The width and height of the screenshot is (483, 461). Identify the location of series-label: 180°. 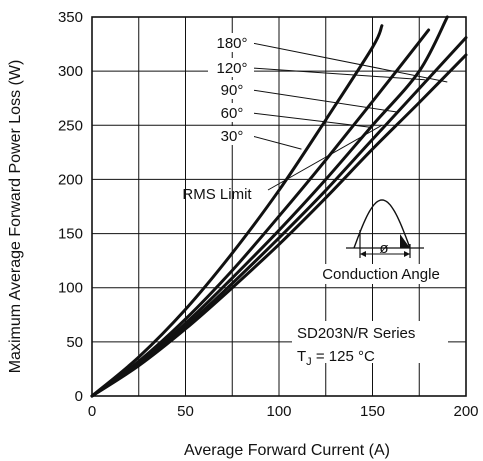
(231, 43).